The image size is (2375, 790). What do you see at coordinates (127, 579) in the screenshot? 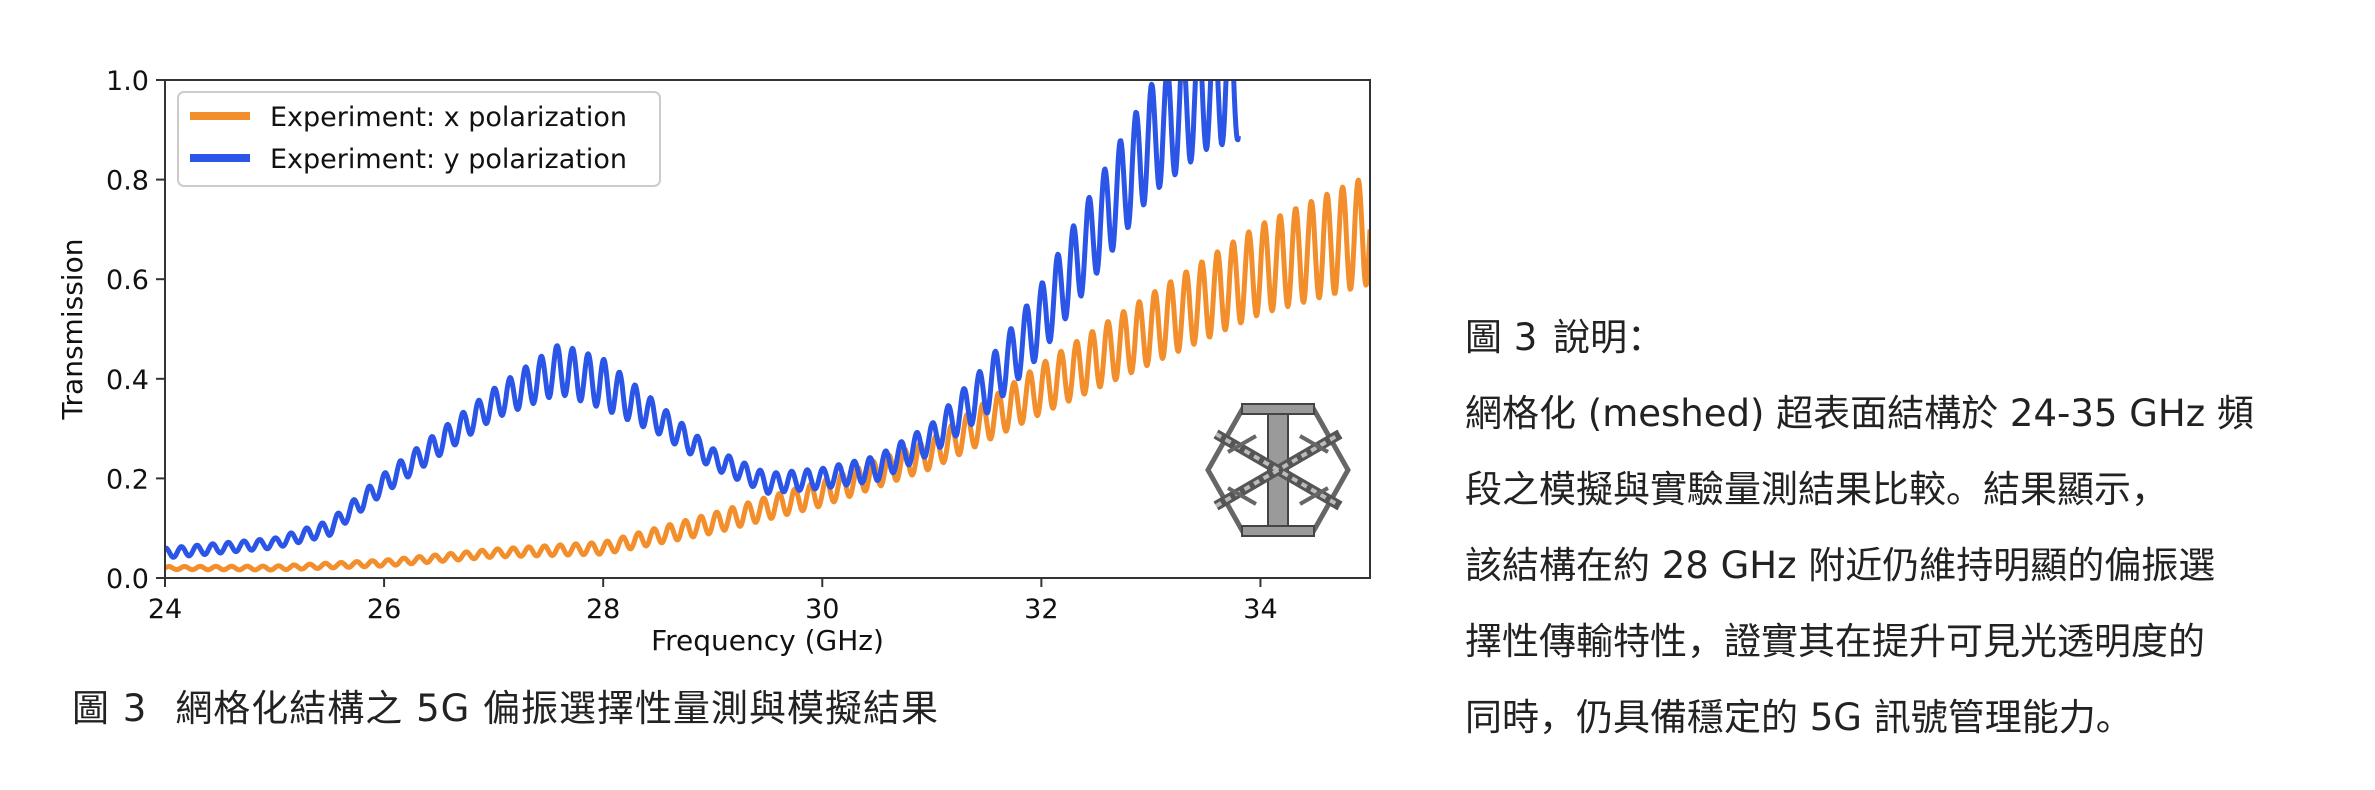
I see `y-tick-label: 0.0` at bounding box center [127, 579].